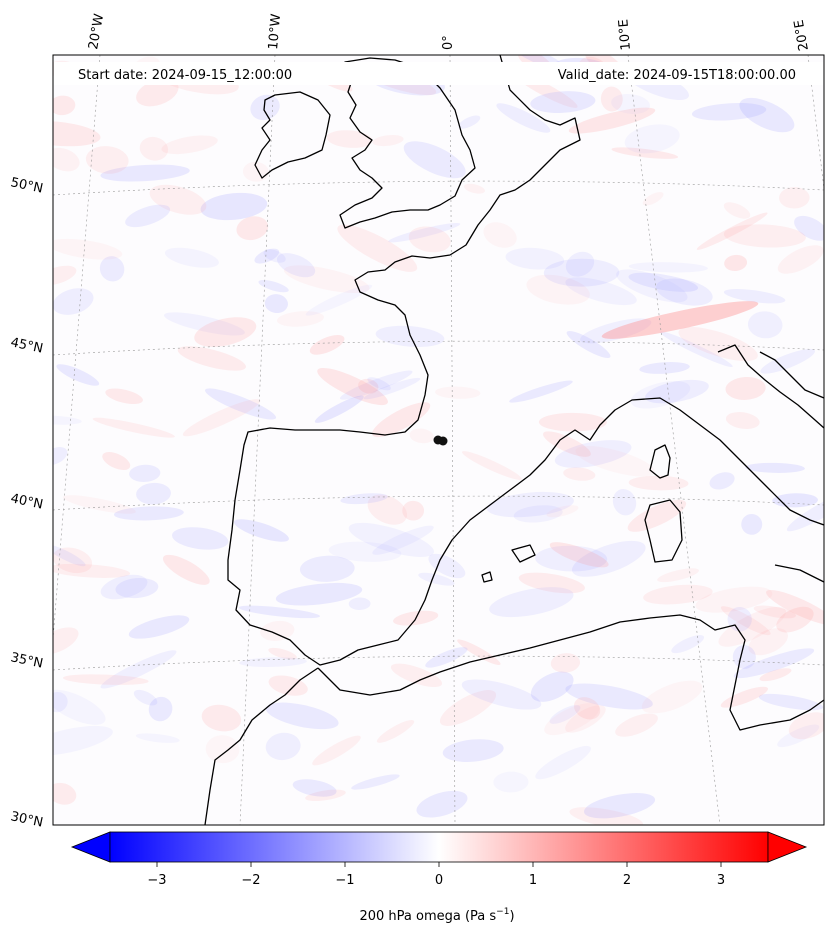  I want to click on britain-coast, so click(407, 143).